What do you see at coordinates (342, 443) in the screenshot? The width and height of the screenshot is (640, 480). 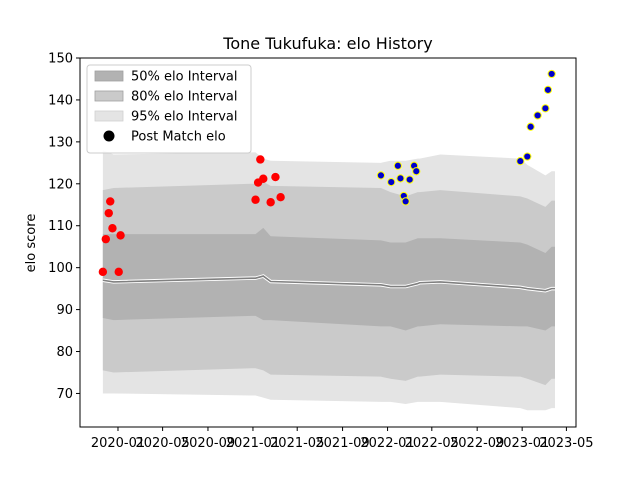 I see `x-tick-label-2021-09: 2021-09` at bounding box center [342, 443].